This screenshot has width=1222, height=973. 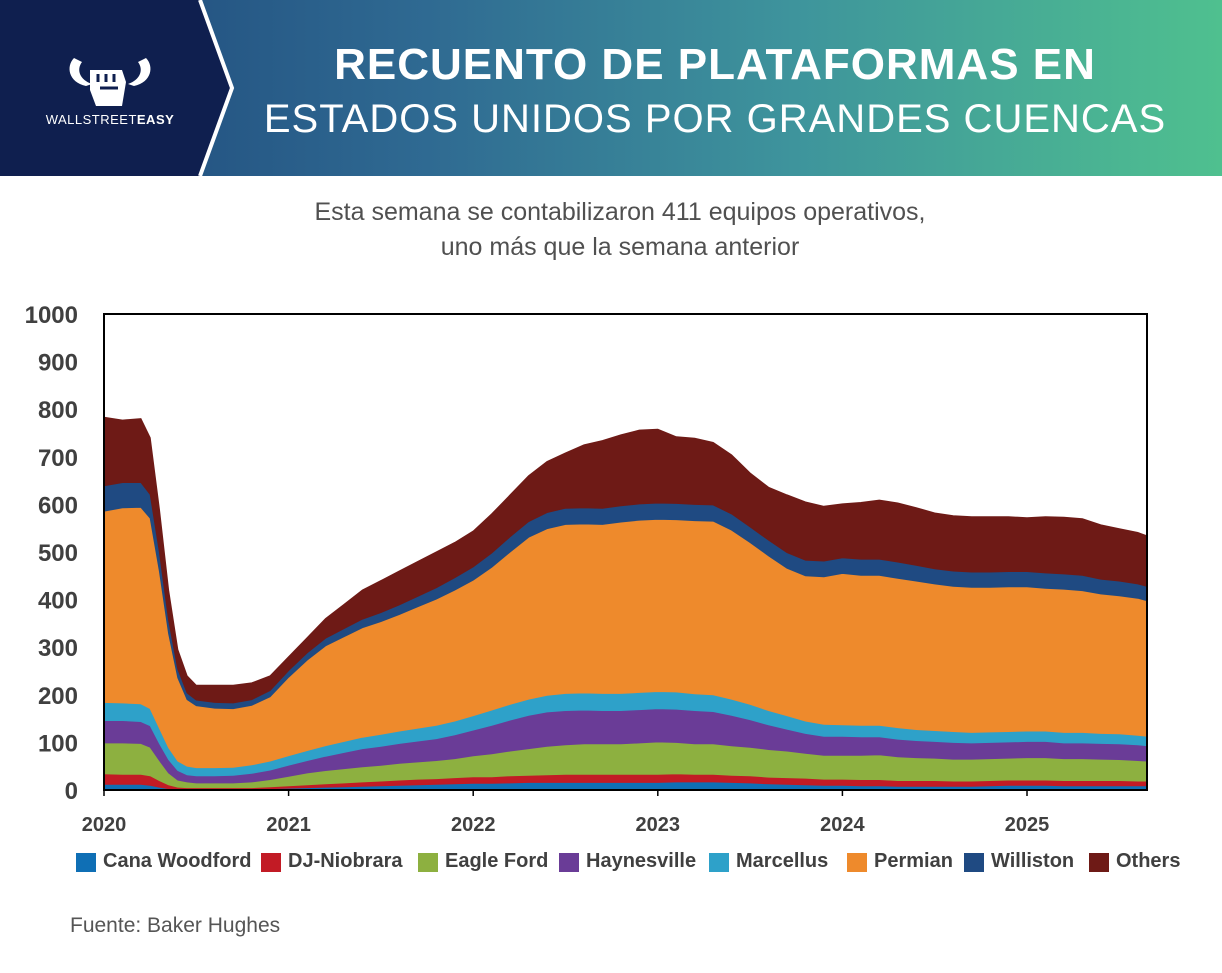 What do you see at coordinates (715, 119) in the screenshot?
I see `title-line-2: ESTADOS UNIDOS POR GRANDES CUENCAS` at bounding box center [715, 119].